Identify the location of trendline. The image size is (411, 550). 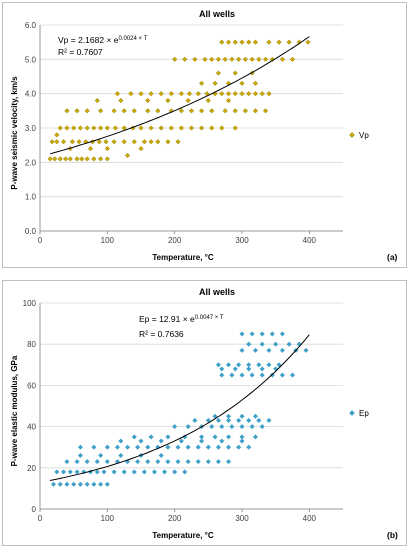
(179, 95).